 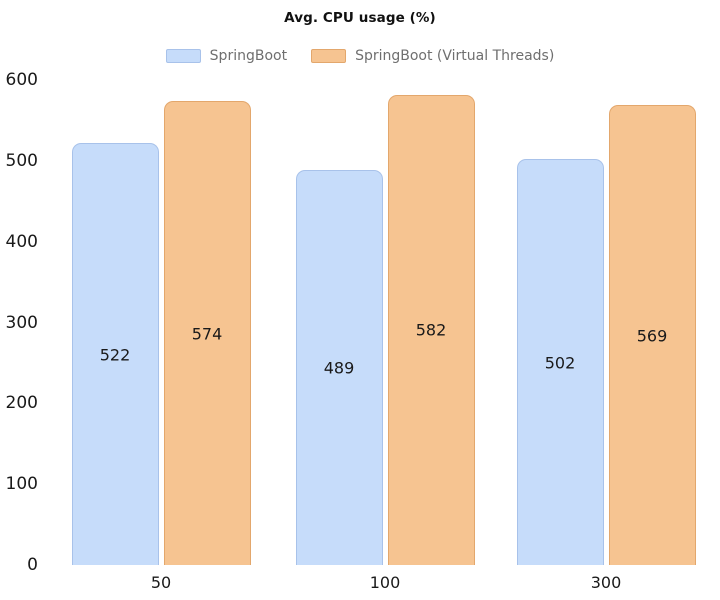 I want to click on y-tick-label: 200, so click(x=21, y=403).